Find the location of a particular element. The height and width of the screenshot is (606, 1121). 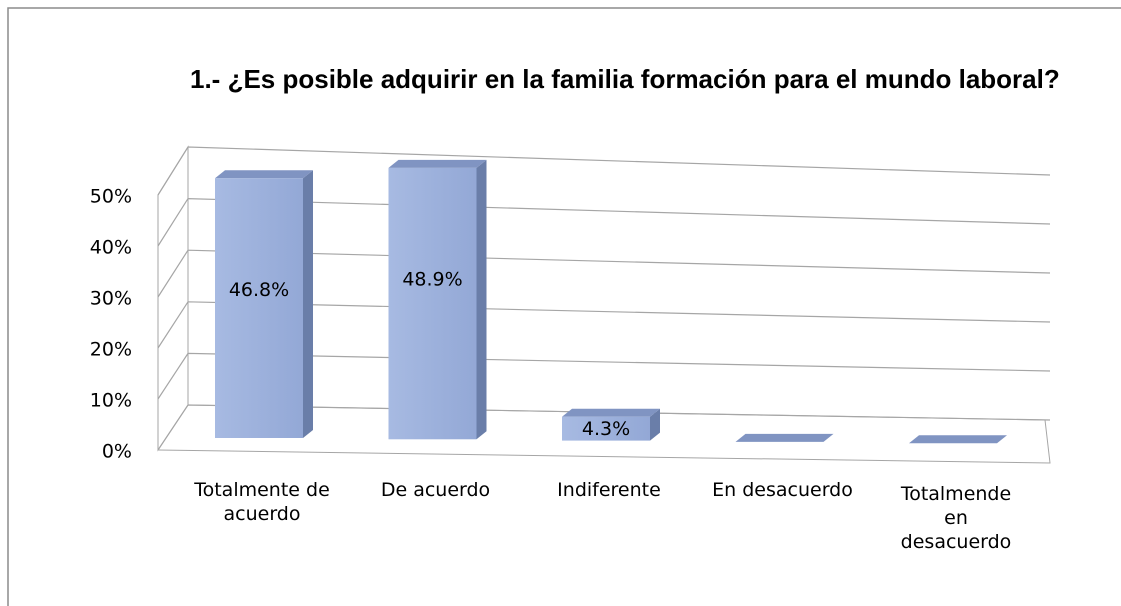

data-label: 46.8% is located at coordinates (259, 290).